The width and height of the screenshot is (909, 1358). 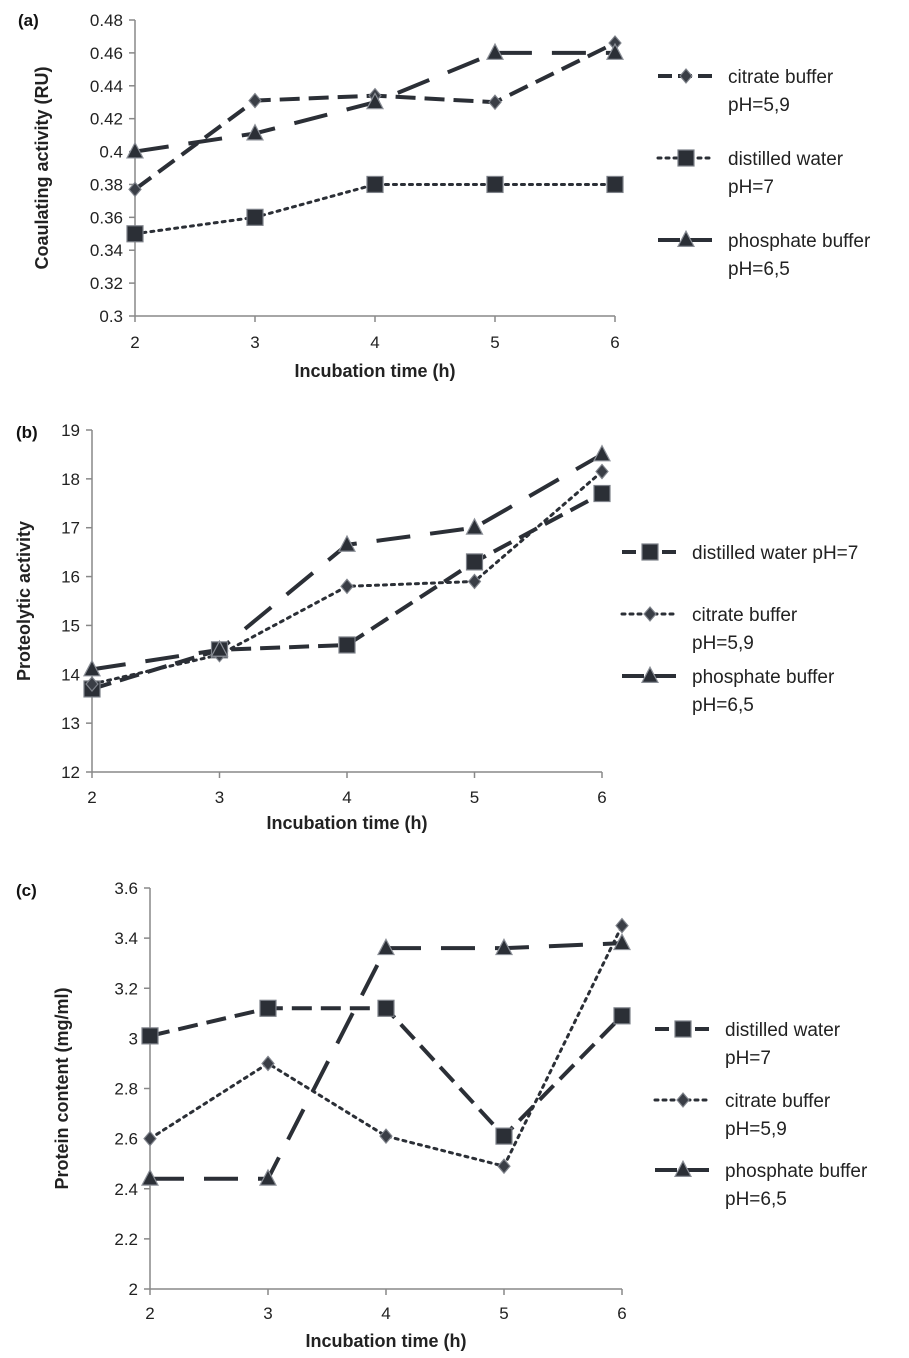 I want to click on y-axis-title: Protein content (mg/ml), so click(x=62, y=1088).